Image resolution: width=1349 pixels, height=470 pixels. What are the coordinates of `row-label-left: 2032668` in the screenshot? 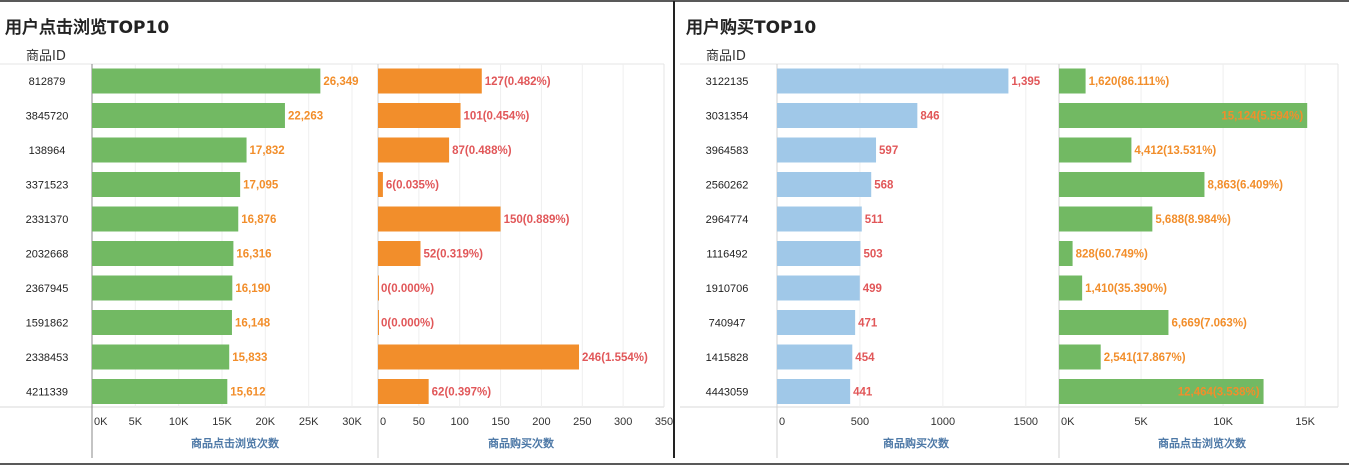 It's located at (47, 255).